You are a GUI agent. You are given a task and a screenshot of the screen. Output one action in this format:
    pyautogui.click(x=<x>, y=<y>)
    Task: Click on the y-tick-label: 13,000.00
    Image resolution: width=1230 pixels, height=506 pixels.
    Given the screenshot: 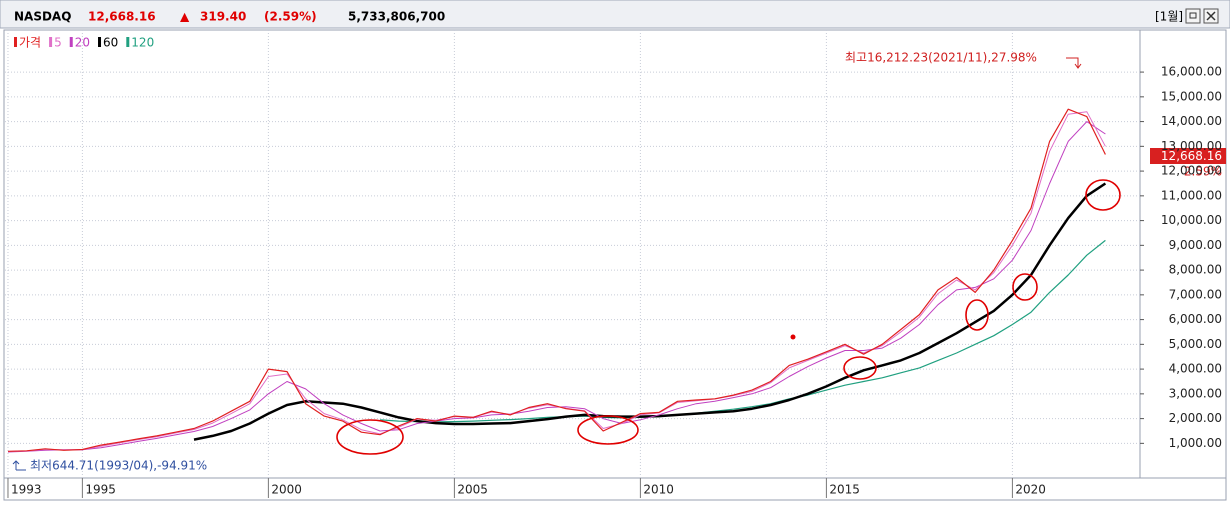 What is the action you would take?
    pyautogui.click(x=1191, y=146)
    